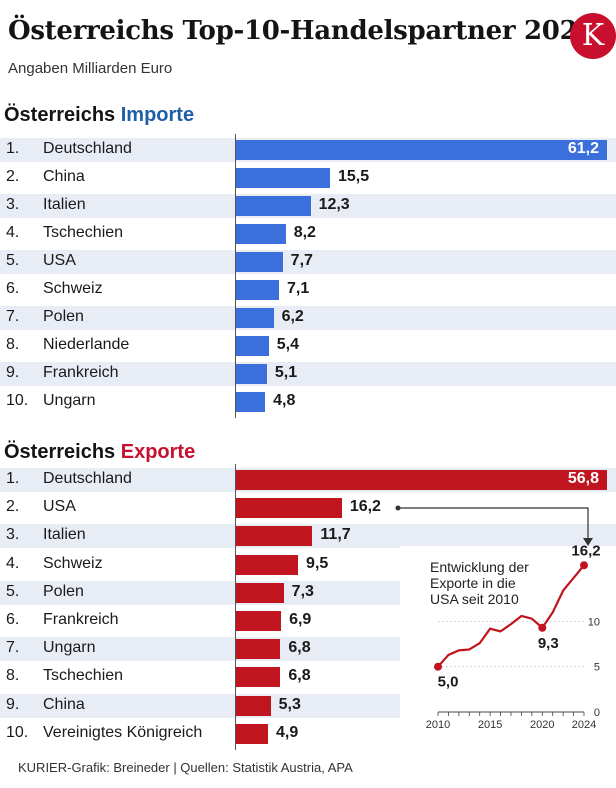 This screenshot has width=616, height=788. Describe the element at coordinates (588, 542) in the screenshot. I see `connector-arrowhead` at that location.